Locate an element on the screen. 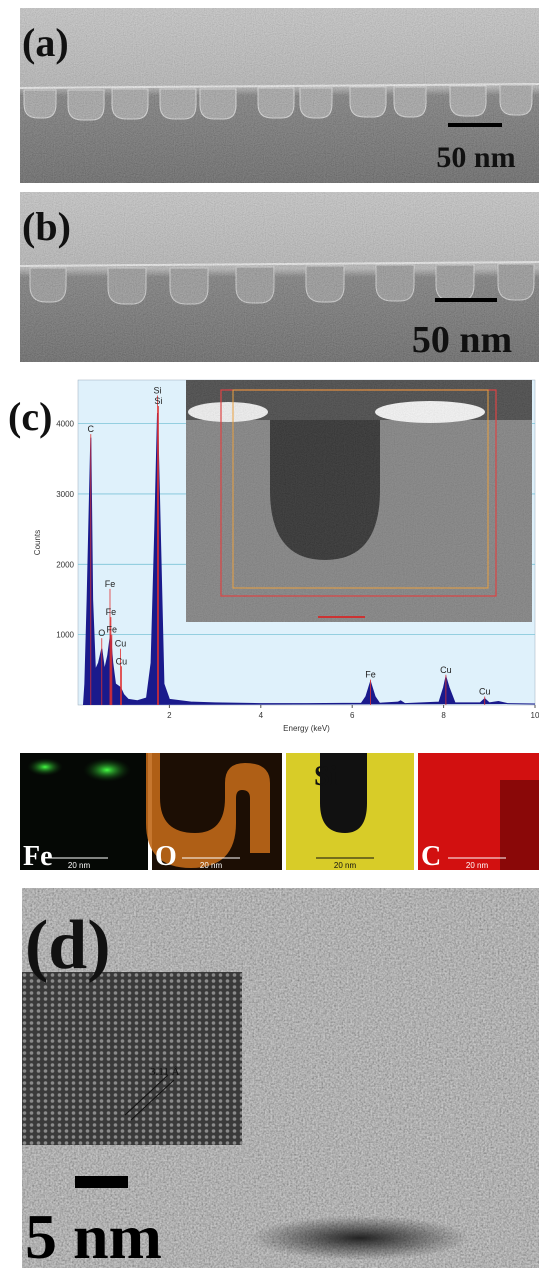 The height and width of the screenshot is (1270, 539). panel-label: (b) is located at coordinates (46, 226).